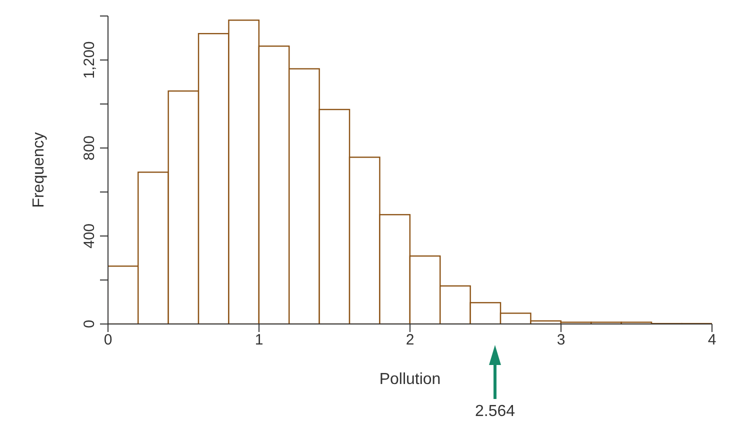 The width and height of the screenshot is (730, 429). Describe the element at coordinates (712, 340) in the screenshot. I see `x-tick-label: 4` at that location.